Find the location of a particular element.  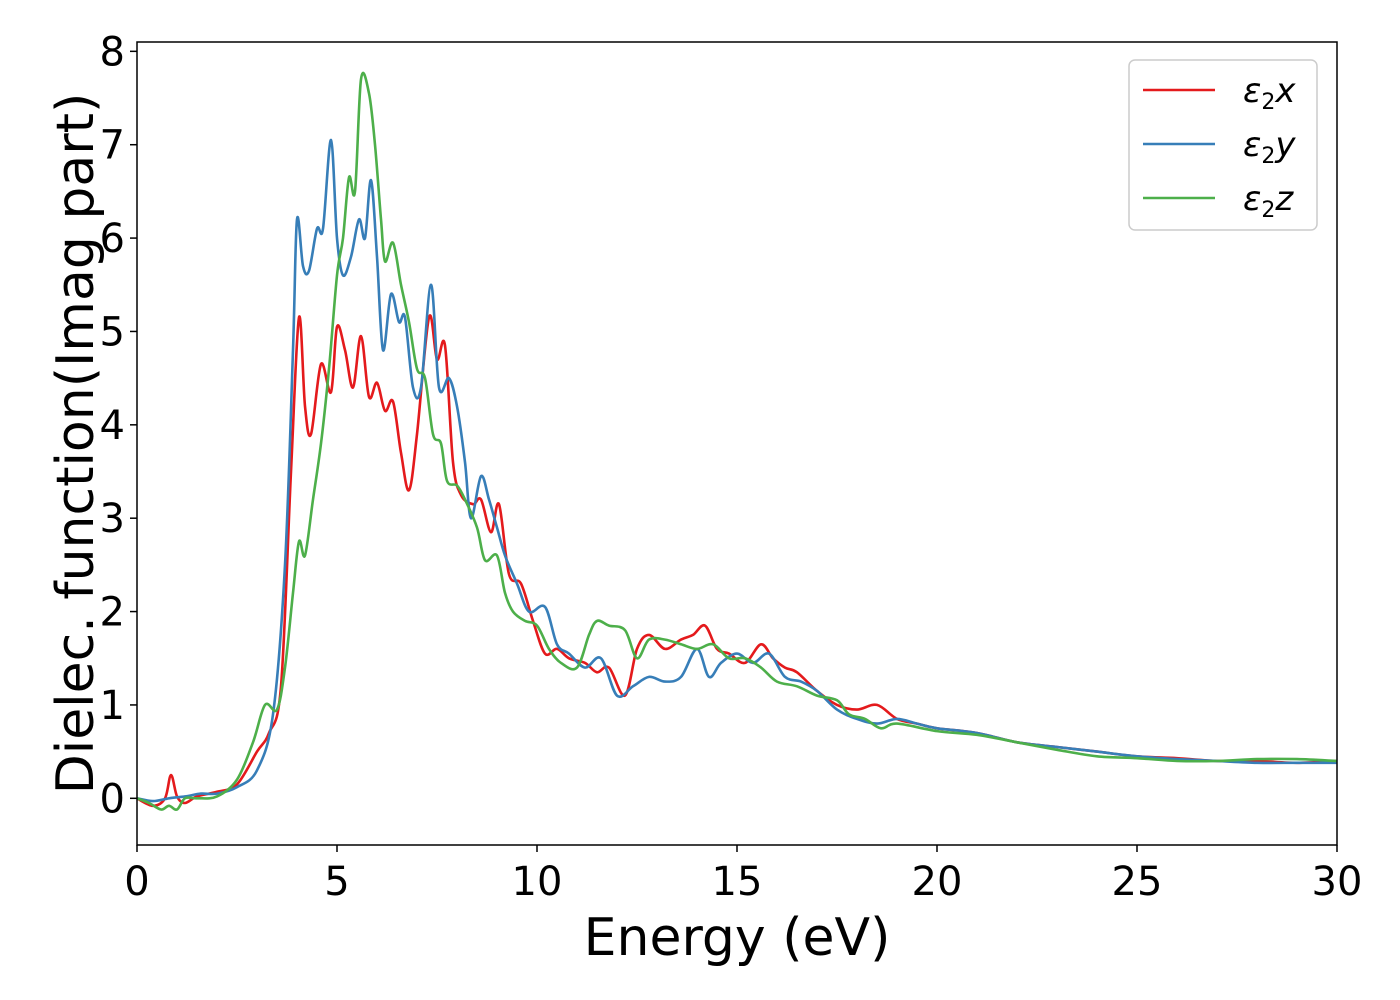

y-tick-label: 8 is located at coordinates (112, 52).